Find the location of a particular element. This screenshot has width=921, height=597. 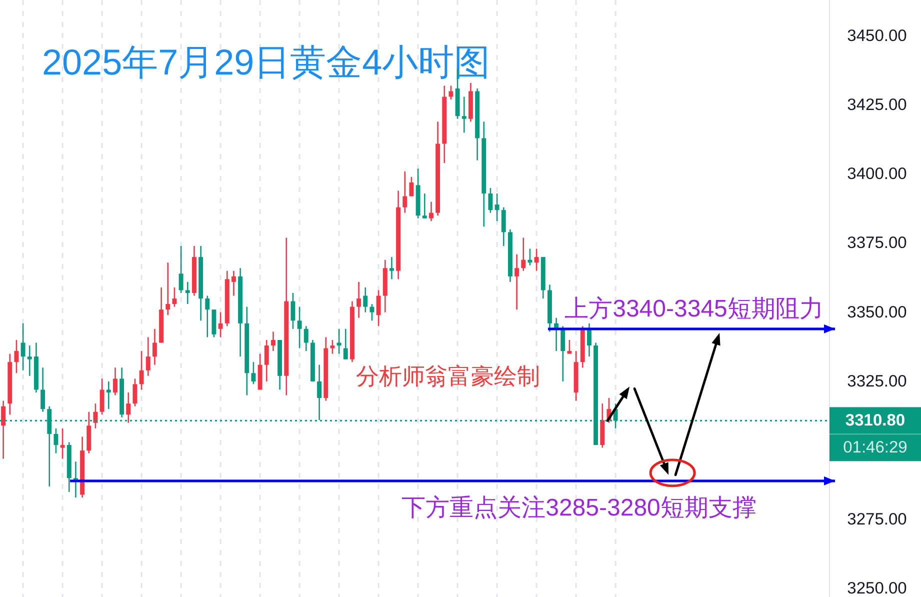

ref-line-label: 下方重点关注3285-3280短期支撑 is located at coordinates (579, 508).